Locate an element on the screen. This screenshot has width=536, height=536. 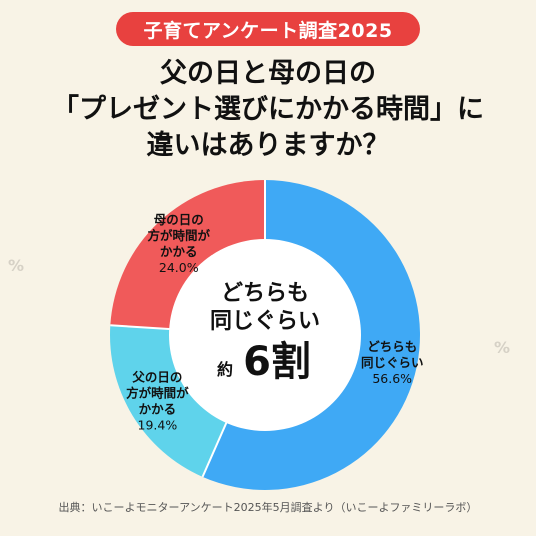
slice-same-value-label: 56.6% is located at coordinates (392, 378).